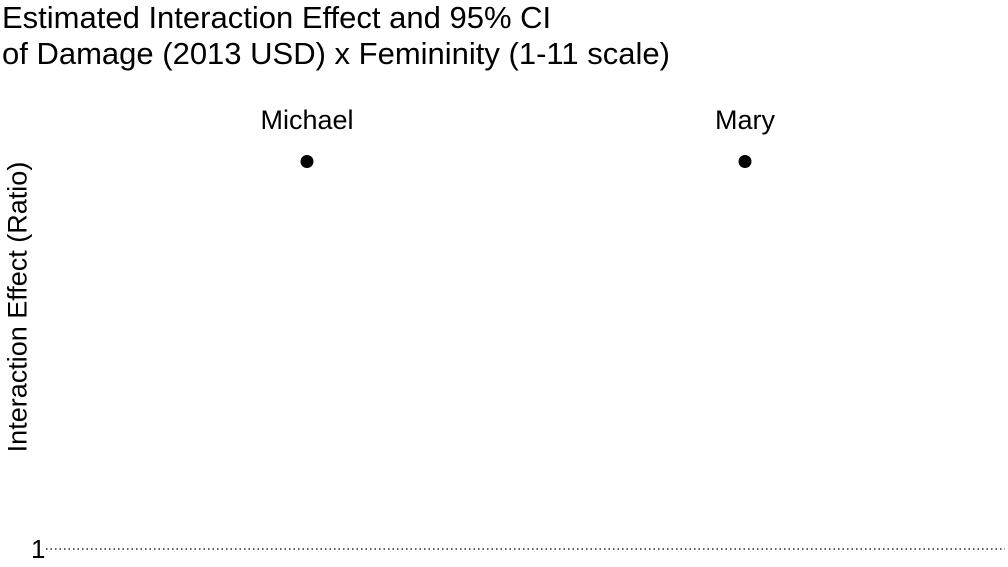 This screenshot has width=1008, height=567. I want to click on category-label-mary: Mary, so click(745, 120).